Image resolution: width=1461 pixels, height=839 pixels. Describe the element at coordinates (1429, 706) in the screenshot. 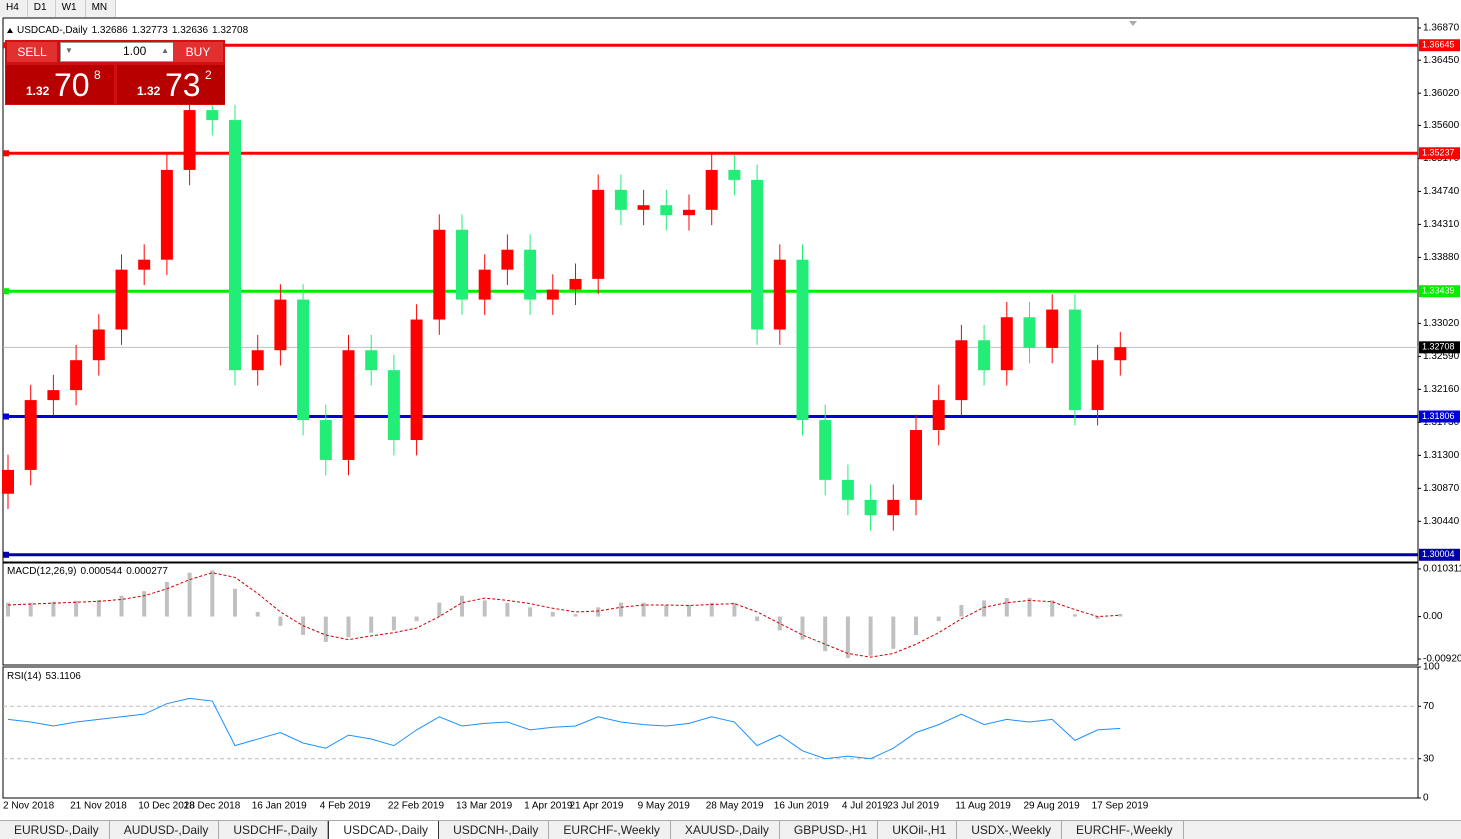

I see `y-tick-label: 70` at that location.